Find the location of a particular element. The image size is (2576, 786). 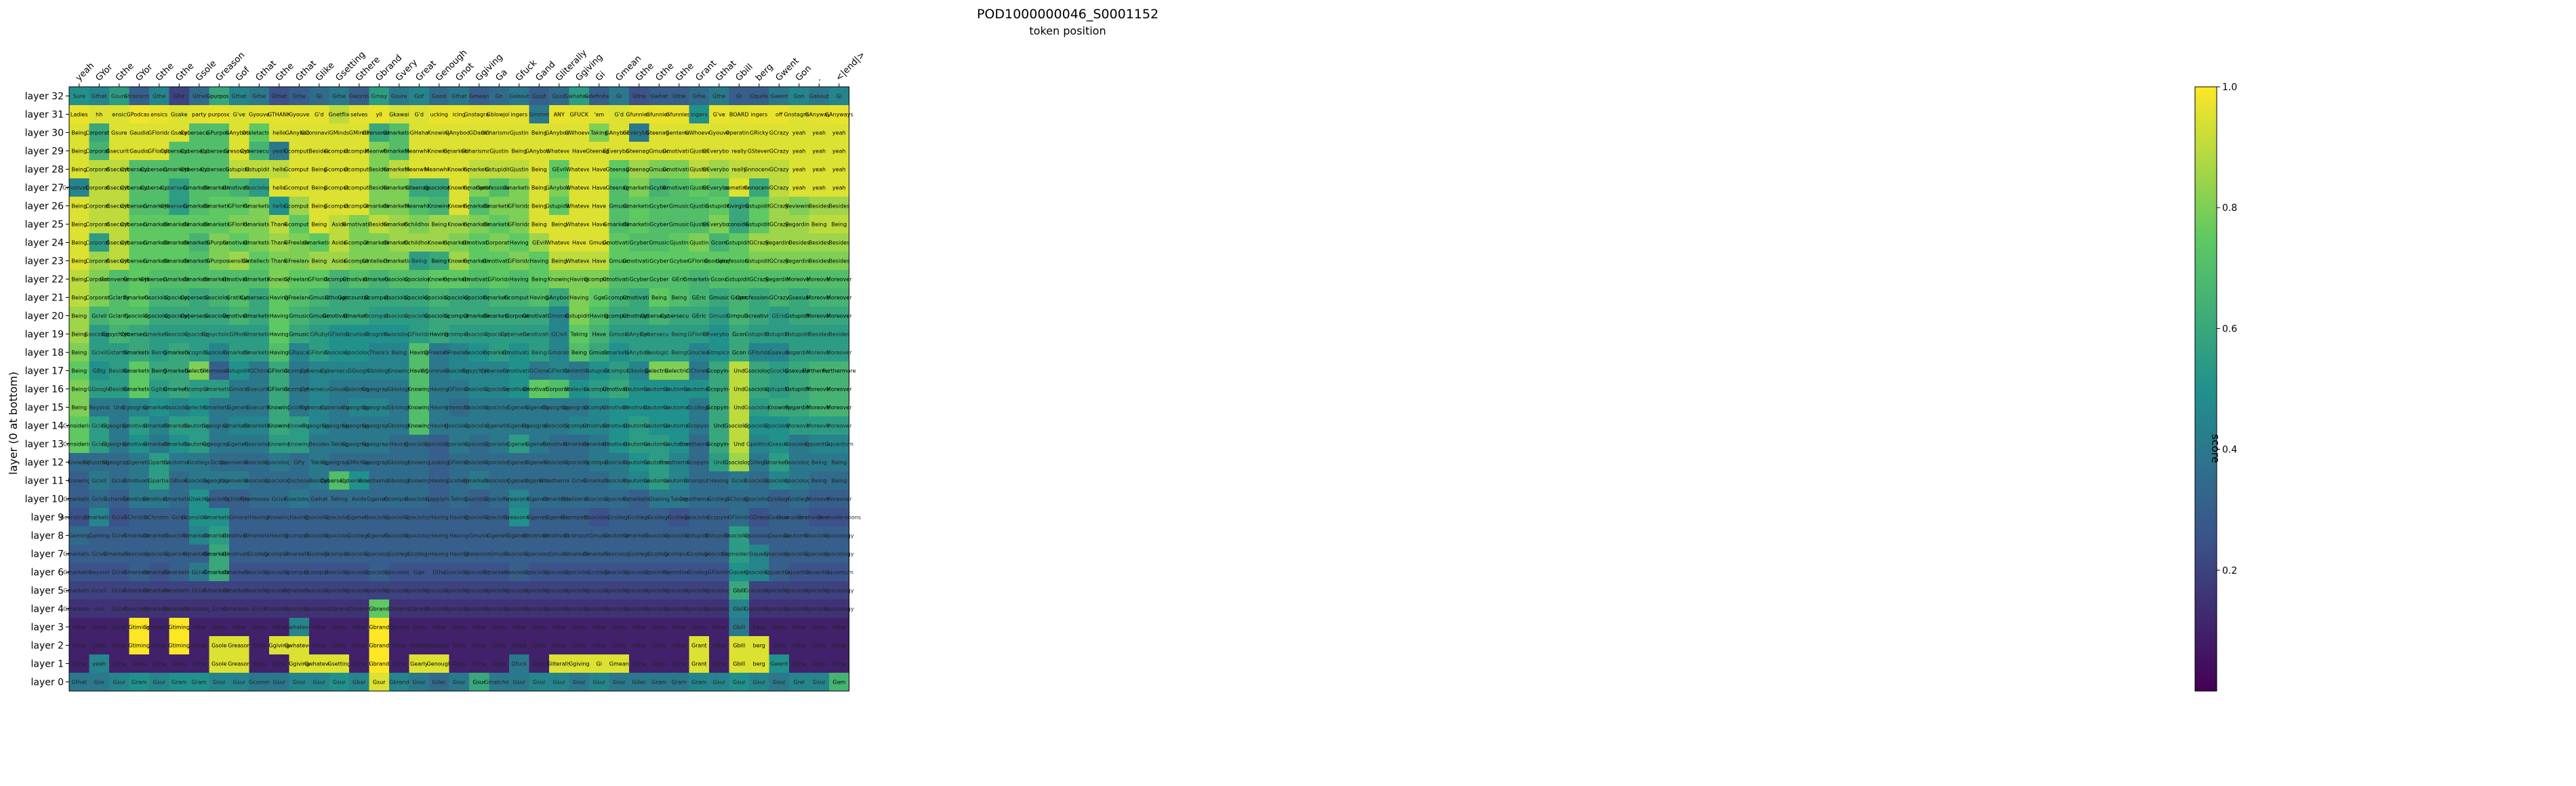

cell-label: GEvil is located at coordinates (559, 170).